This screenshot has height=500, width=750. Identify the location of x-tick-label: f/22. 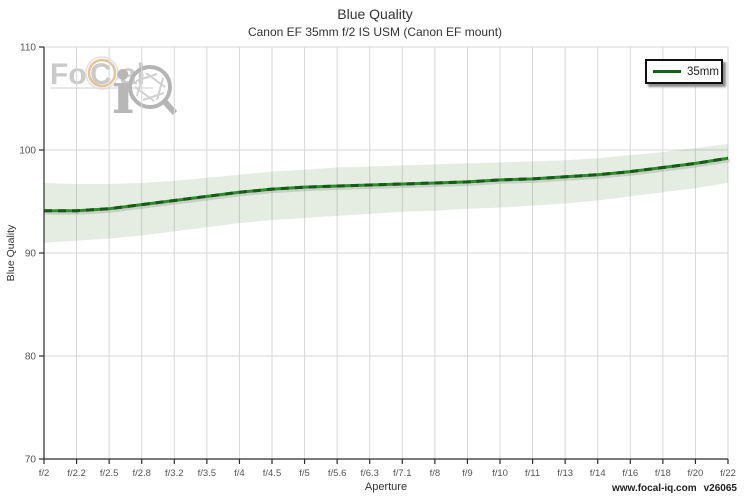
(728, 473).